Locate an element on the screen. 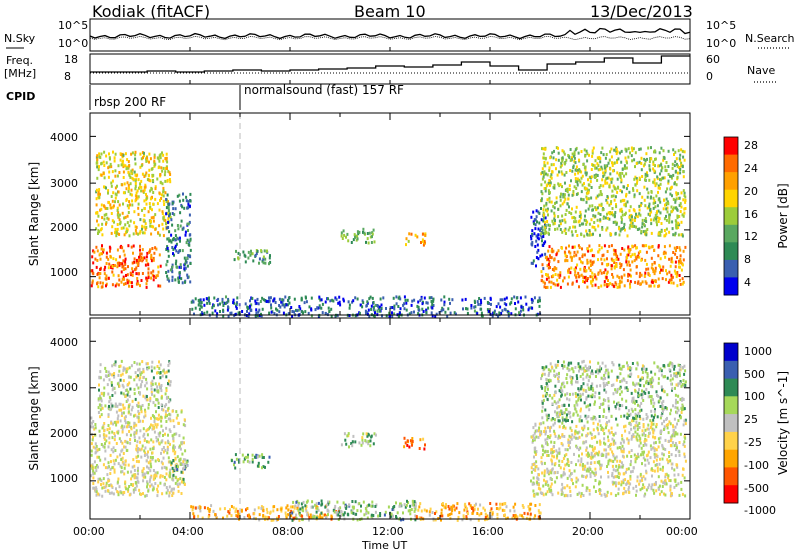  xtick-6: 00:00 is located at coordinates (682, 531).